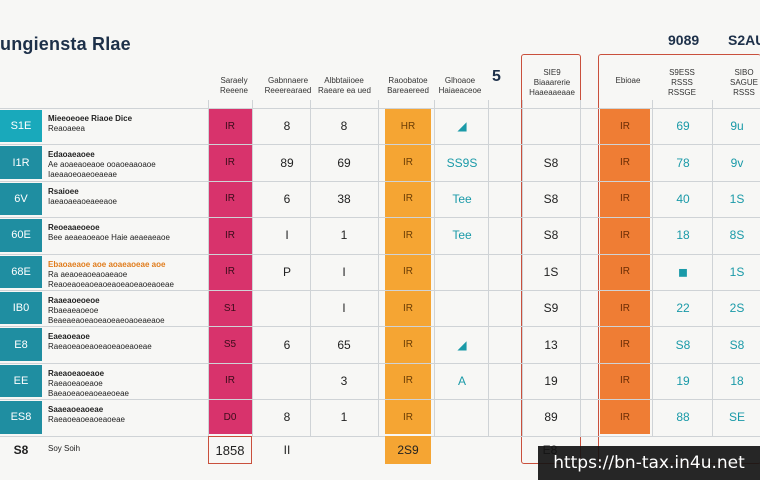 This screenshot has height=480, width=760. I want to click on column-header-7: S9ESS RSSS RSSGE, so click(682, 83).